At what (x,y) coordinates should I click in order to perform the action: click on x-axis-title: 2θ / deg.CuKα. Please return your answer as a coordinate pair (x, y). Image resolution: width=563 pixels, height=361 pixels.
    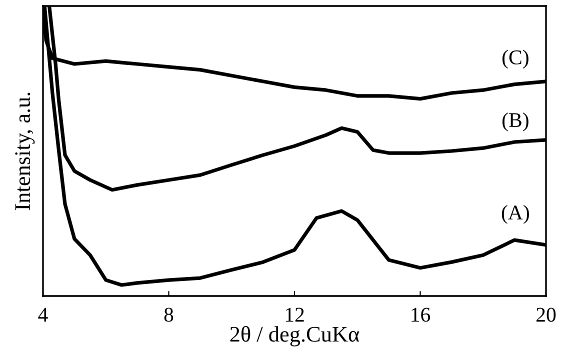
    Looking at the image, I should click on (295, 336).